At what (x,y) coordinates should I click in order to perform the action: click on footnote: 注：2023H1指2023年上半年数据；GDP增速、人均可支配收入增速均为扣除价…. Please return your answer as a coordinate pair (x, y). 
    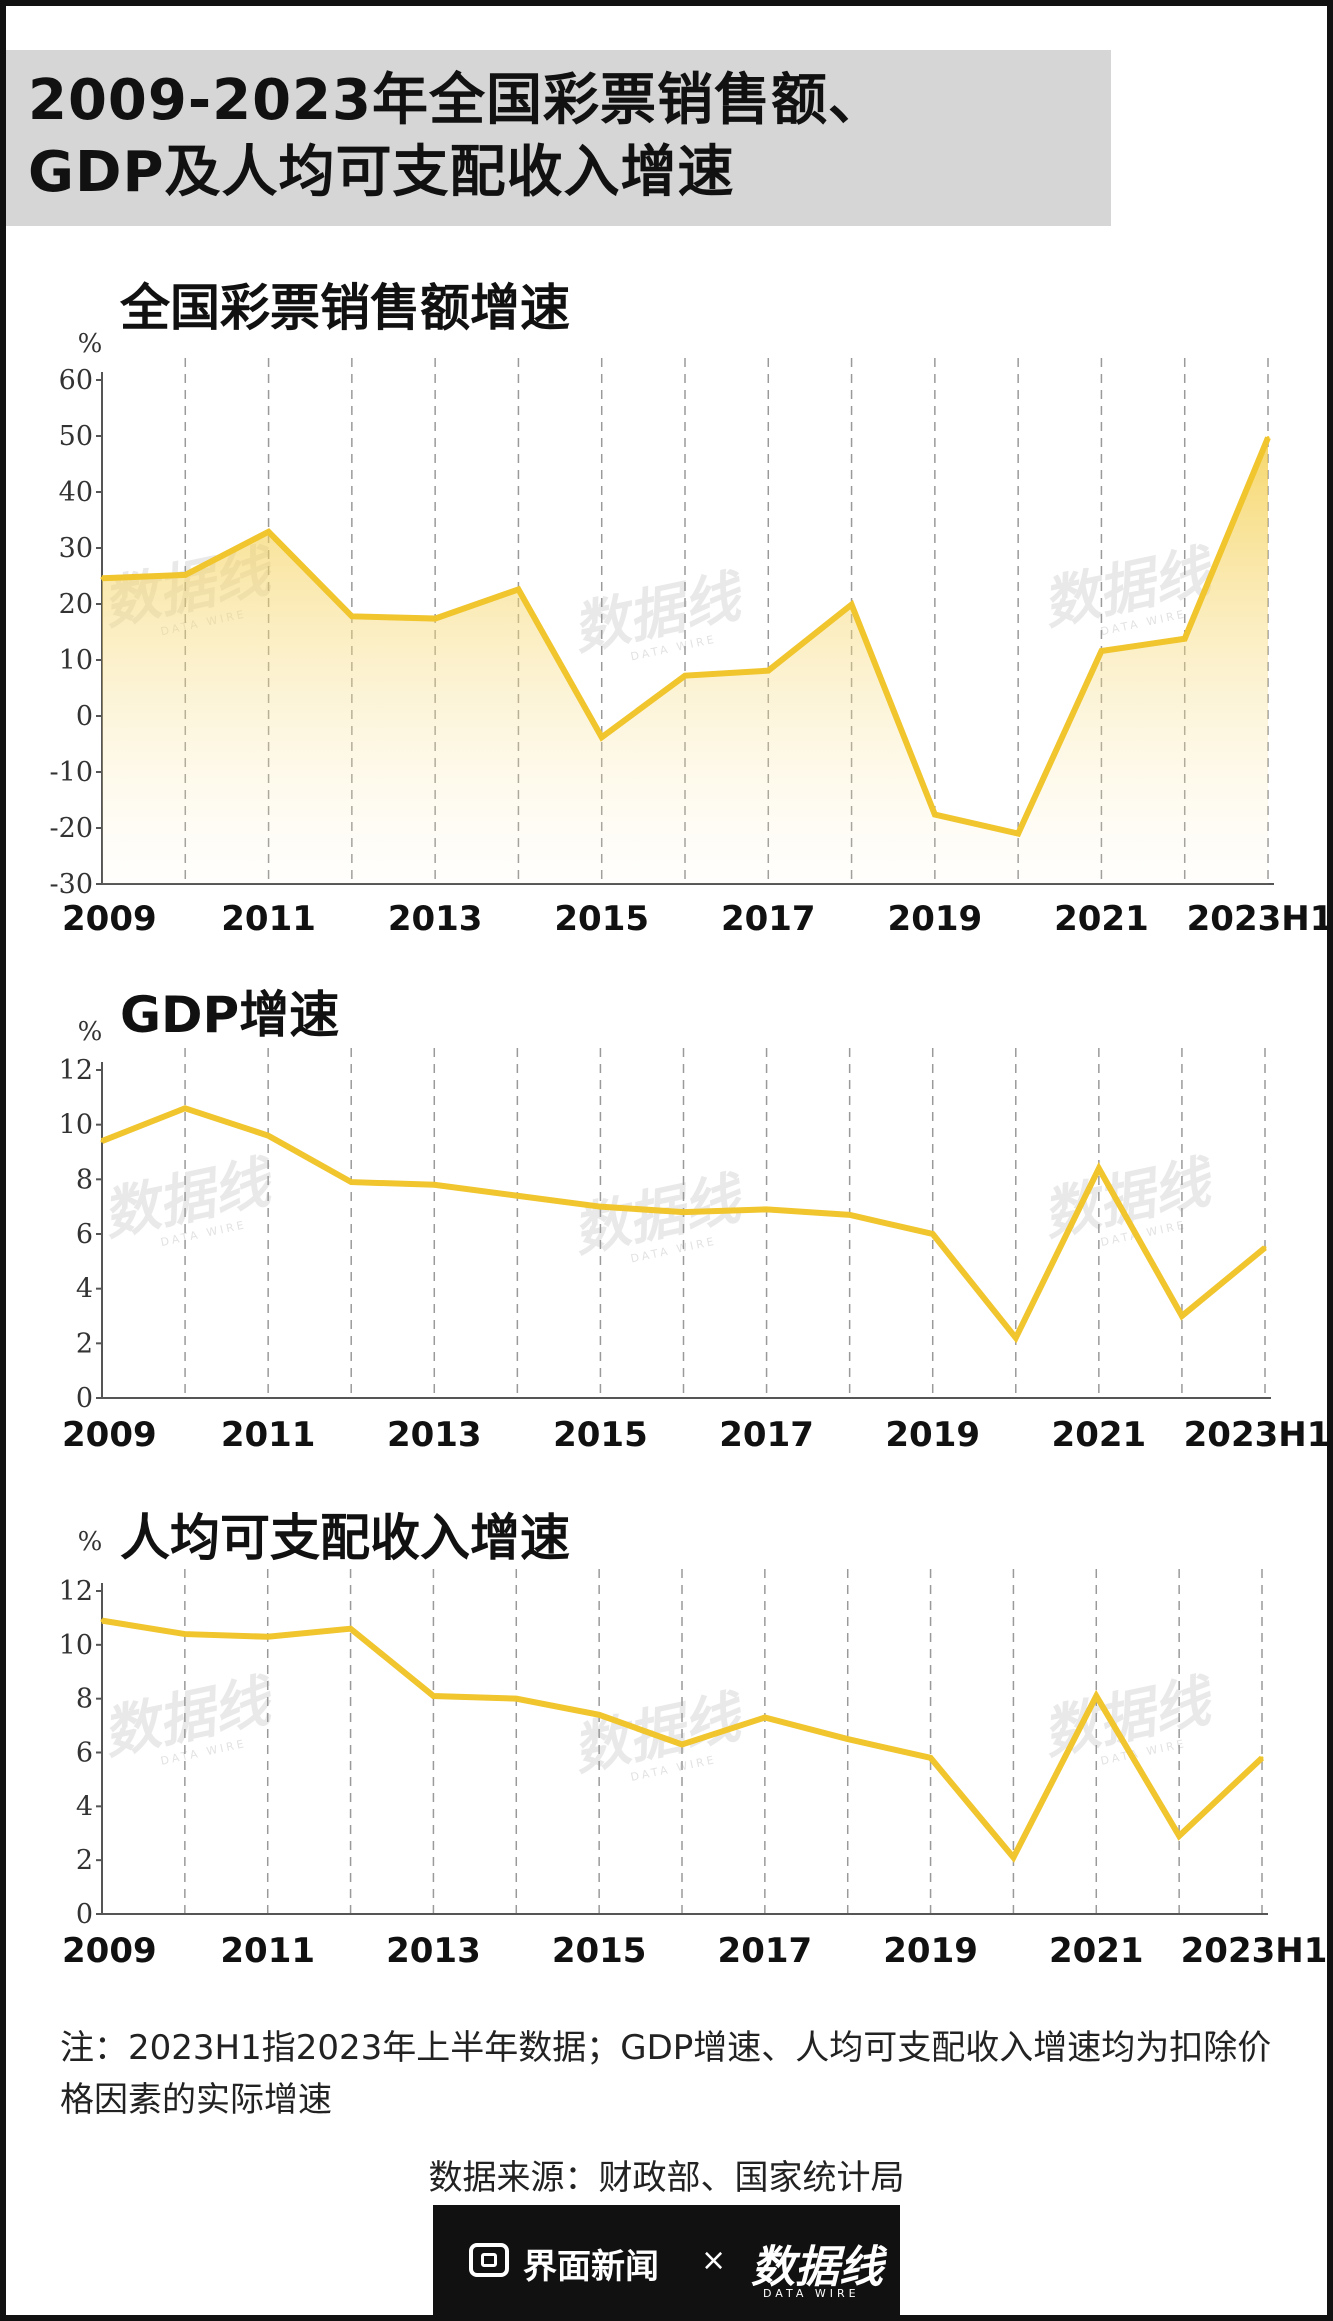
    Looking at the image, I should click on (666, 2074).